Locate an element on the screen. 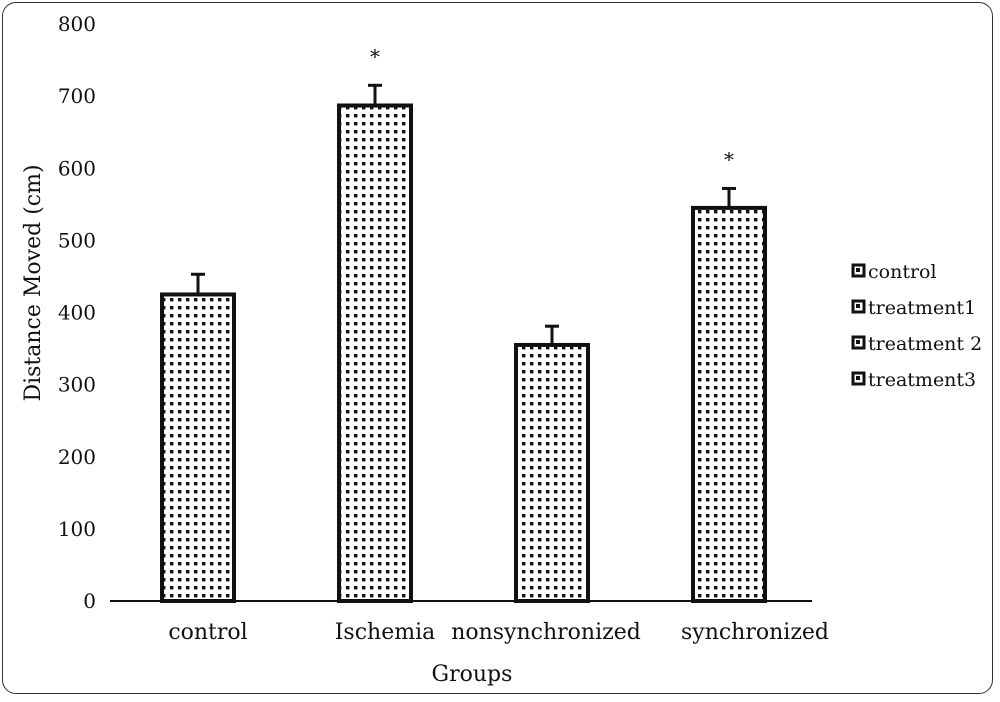 The height and width of the screenshot is (702, 1000). x-tick-label: synchronized is located at coordinates (755, 632).